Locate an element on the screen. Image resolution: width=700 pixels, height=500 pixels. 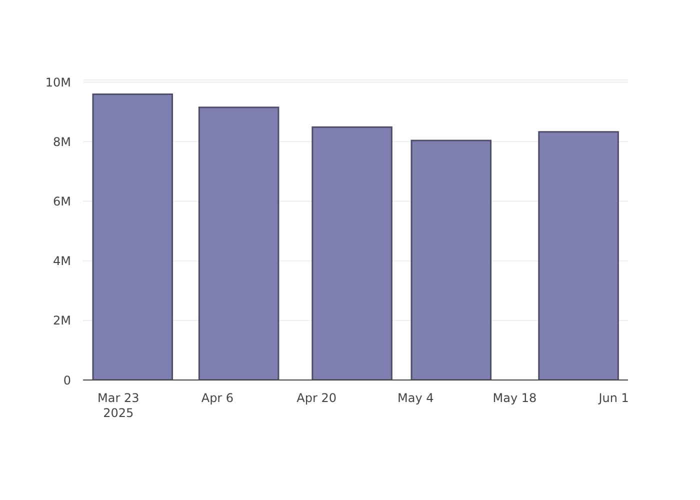
y-tick-label: 4M is located at coordinates (62, 261).